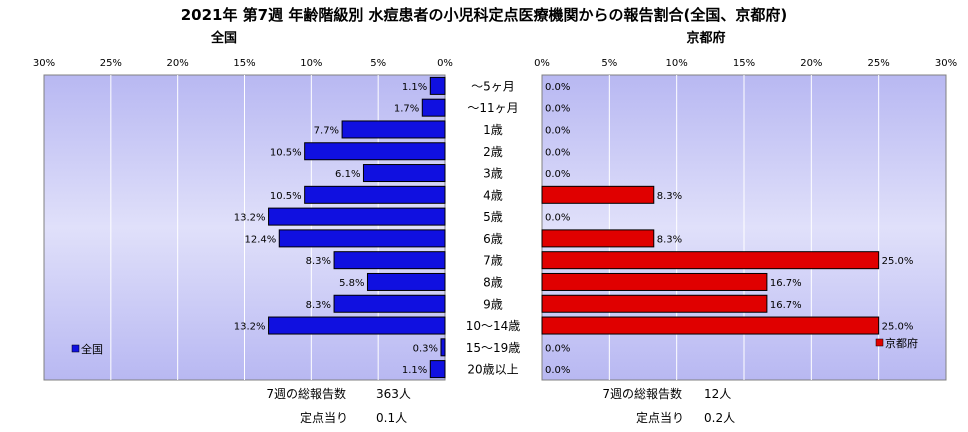  I want to click on kyoto-legend-label: 京都府, so click(901, 343).